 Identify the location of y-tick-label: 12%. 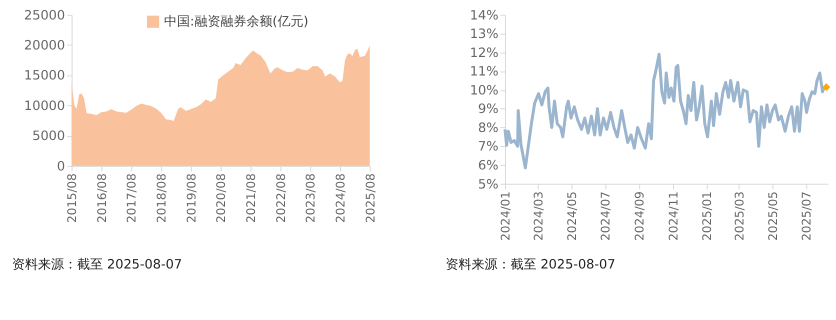
(484, 53).